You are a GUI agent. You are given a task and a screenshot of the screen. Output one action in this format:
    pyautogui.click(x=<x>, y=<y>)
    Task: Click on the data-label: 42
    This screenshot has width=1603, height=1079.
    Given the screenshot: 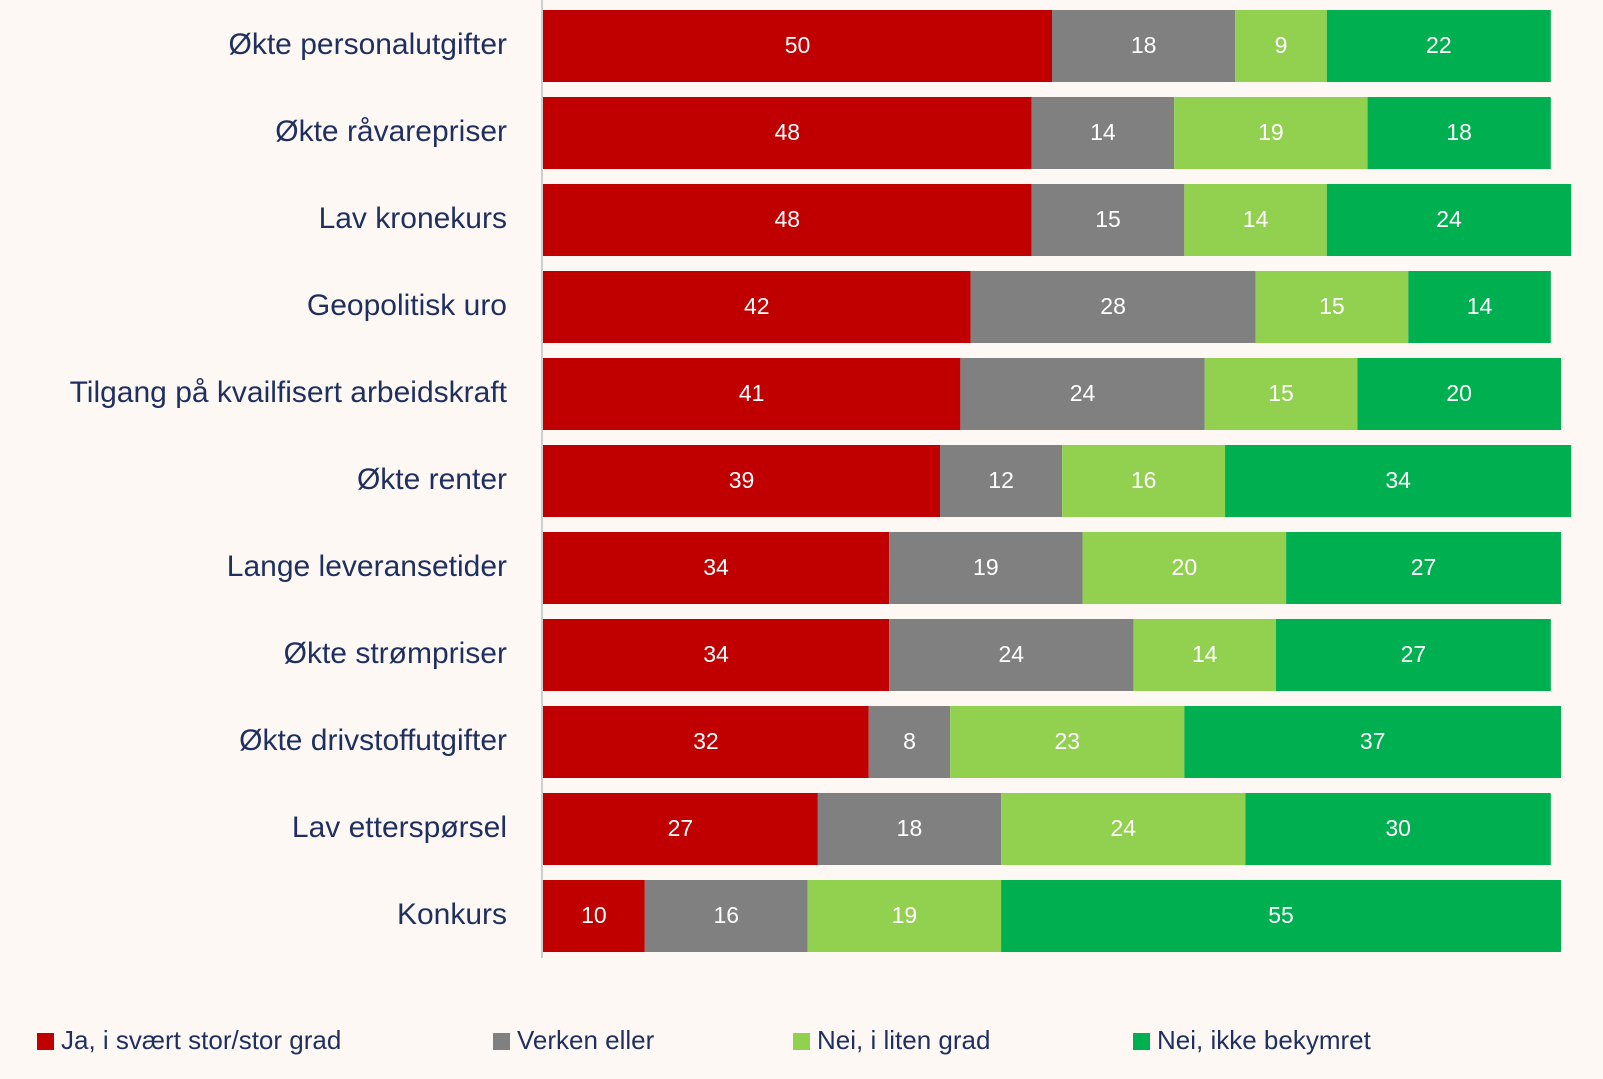 What is the action you would take?
    pyautogui.click(x=757, y=306)
    